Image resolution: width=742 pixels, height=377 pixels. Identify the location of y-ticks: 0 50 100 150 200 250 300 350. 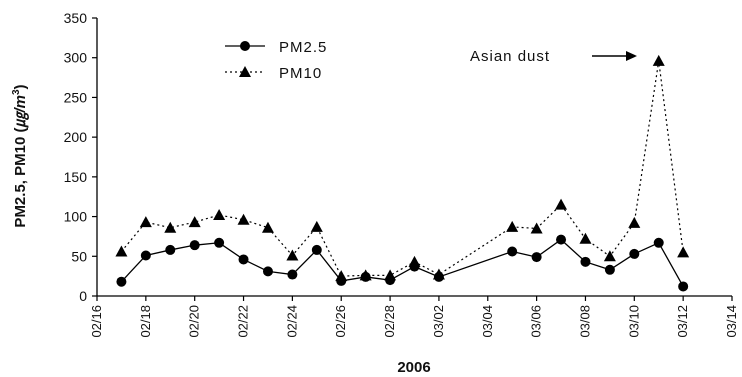
(80, 157).